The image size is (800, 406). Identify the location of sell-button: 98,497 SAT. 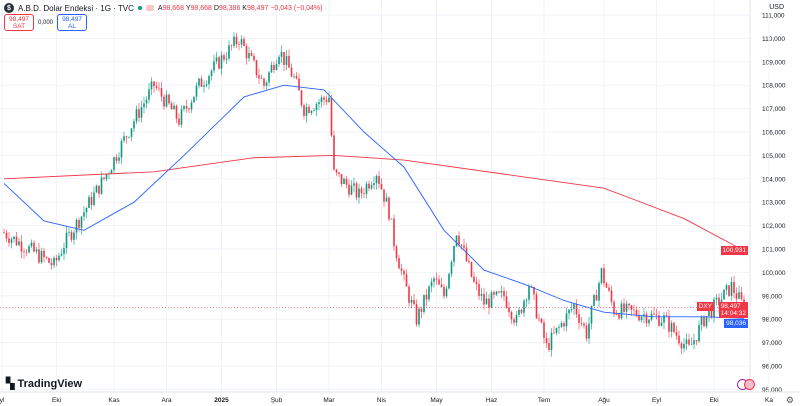
(19, 22).